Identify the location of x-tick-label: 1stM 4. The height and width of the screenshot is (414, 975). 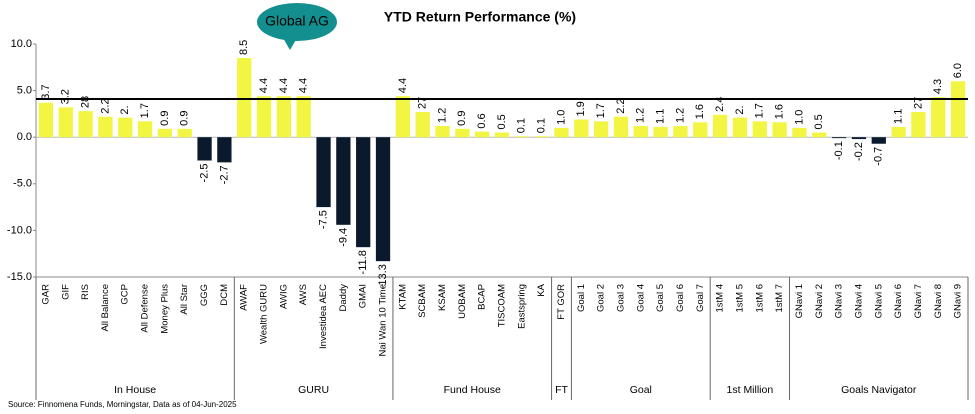
(720, 298).